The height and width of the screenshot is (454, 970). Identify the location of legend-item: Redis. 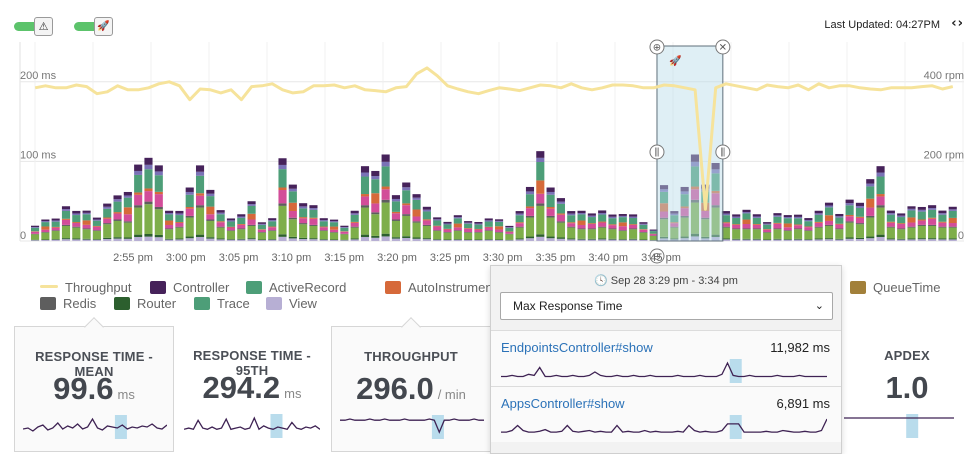
(68, 304).